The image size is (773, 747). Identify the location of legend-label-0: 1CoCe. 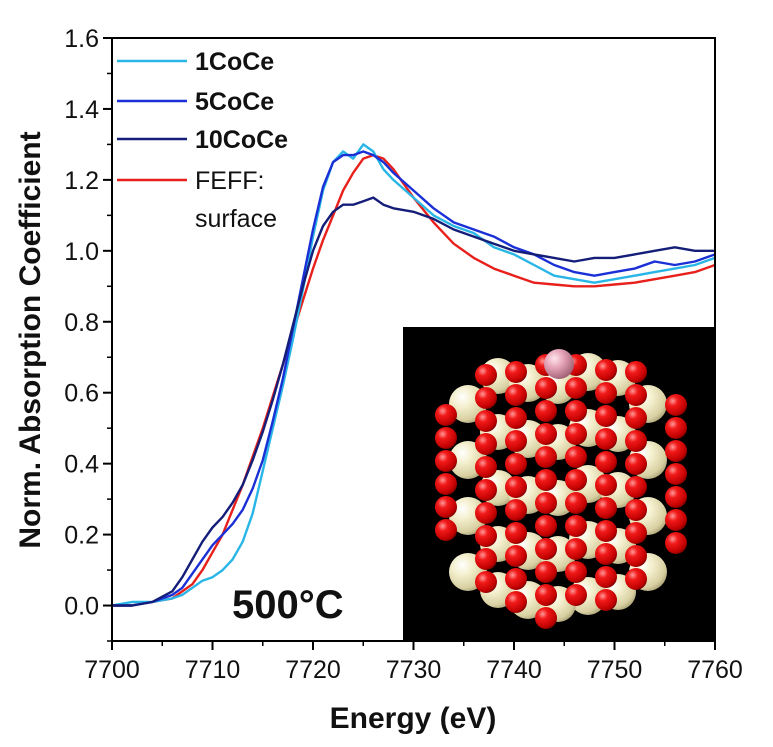
(234, 62).